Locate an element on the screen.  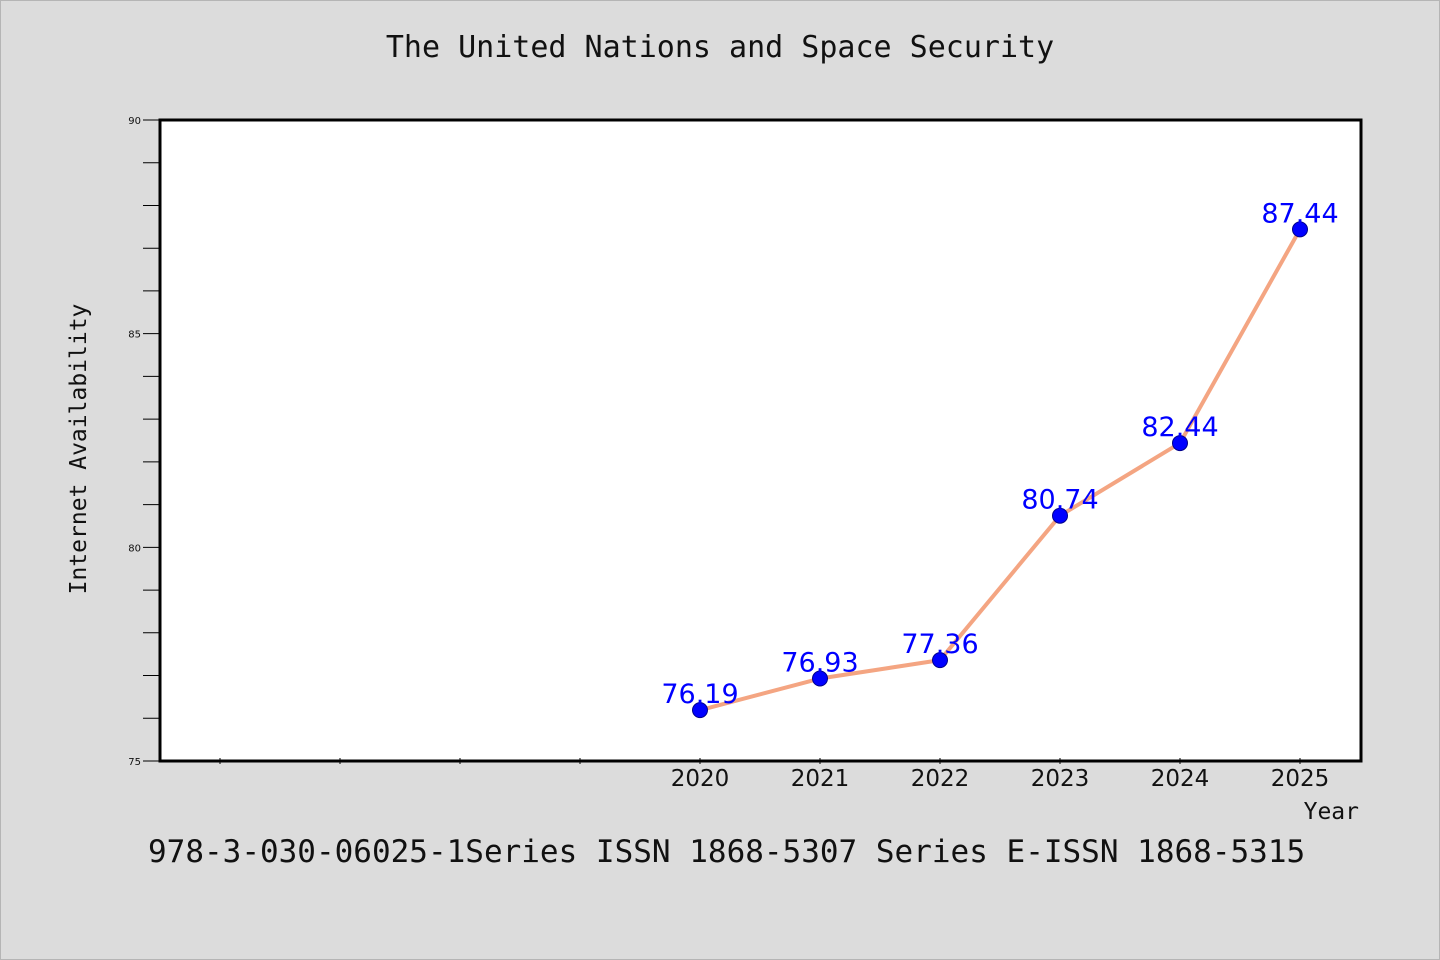
data-label: 80.74 is located at coordinates (1059, 500).